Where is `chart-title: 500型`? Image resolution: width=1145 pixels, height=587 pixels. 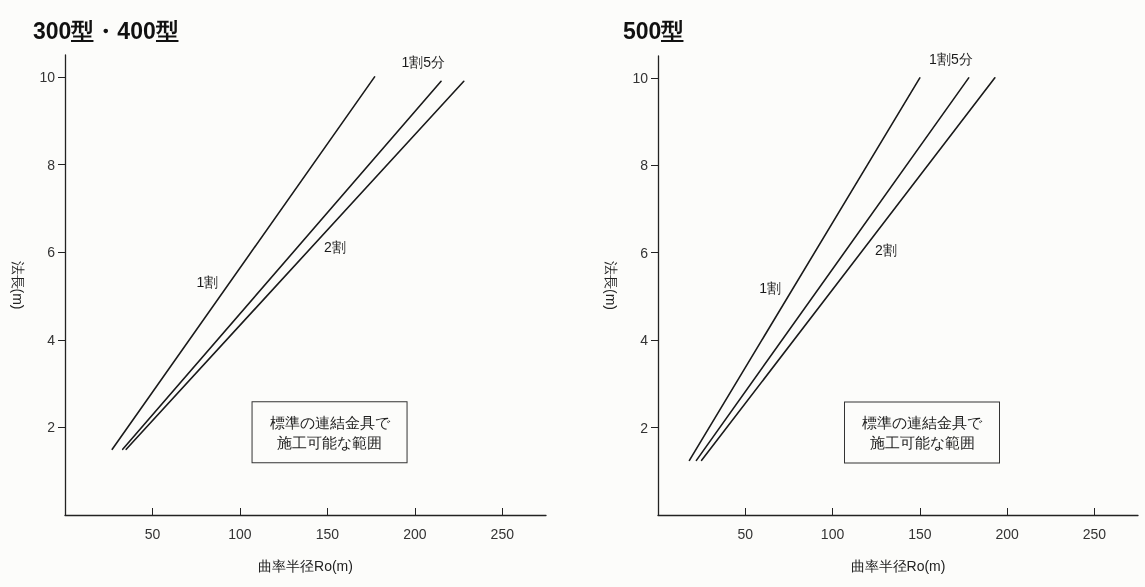
chart-title: 500型 is located at coordinates (654, 30).